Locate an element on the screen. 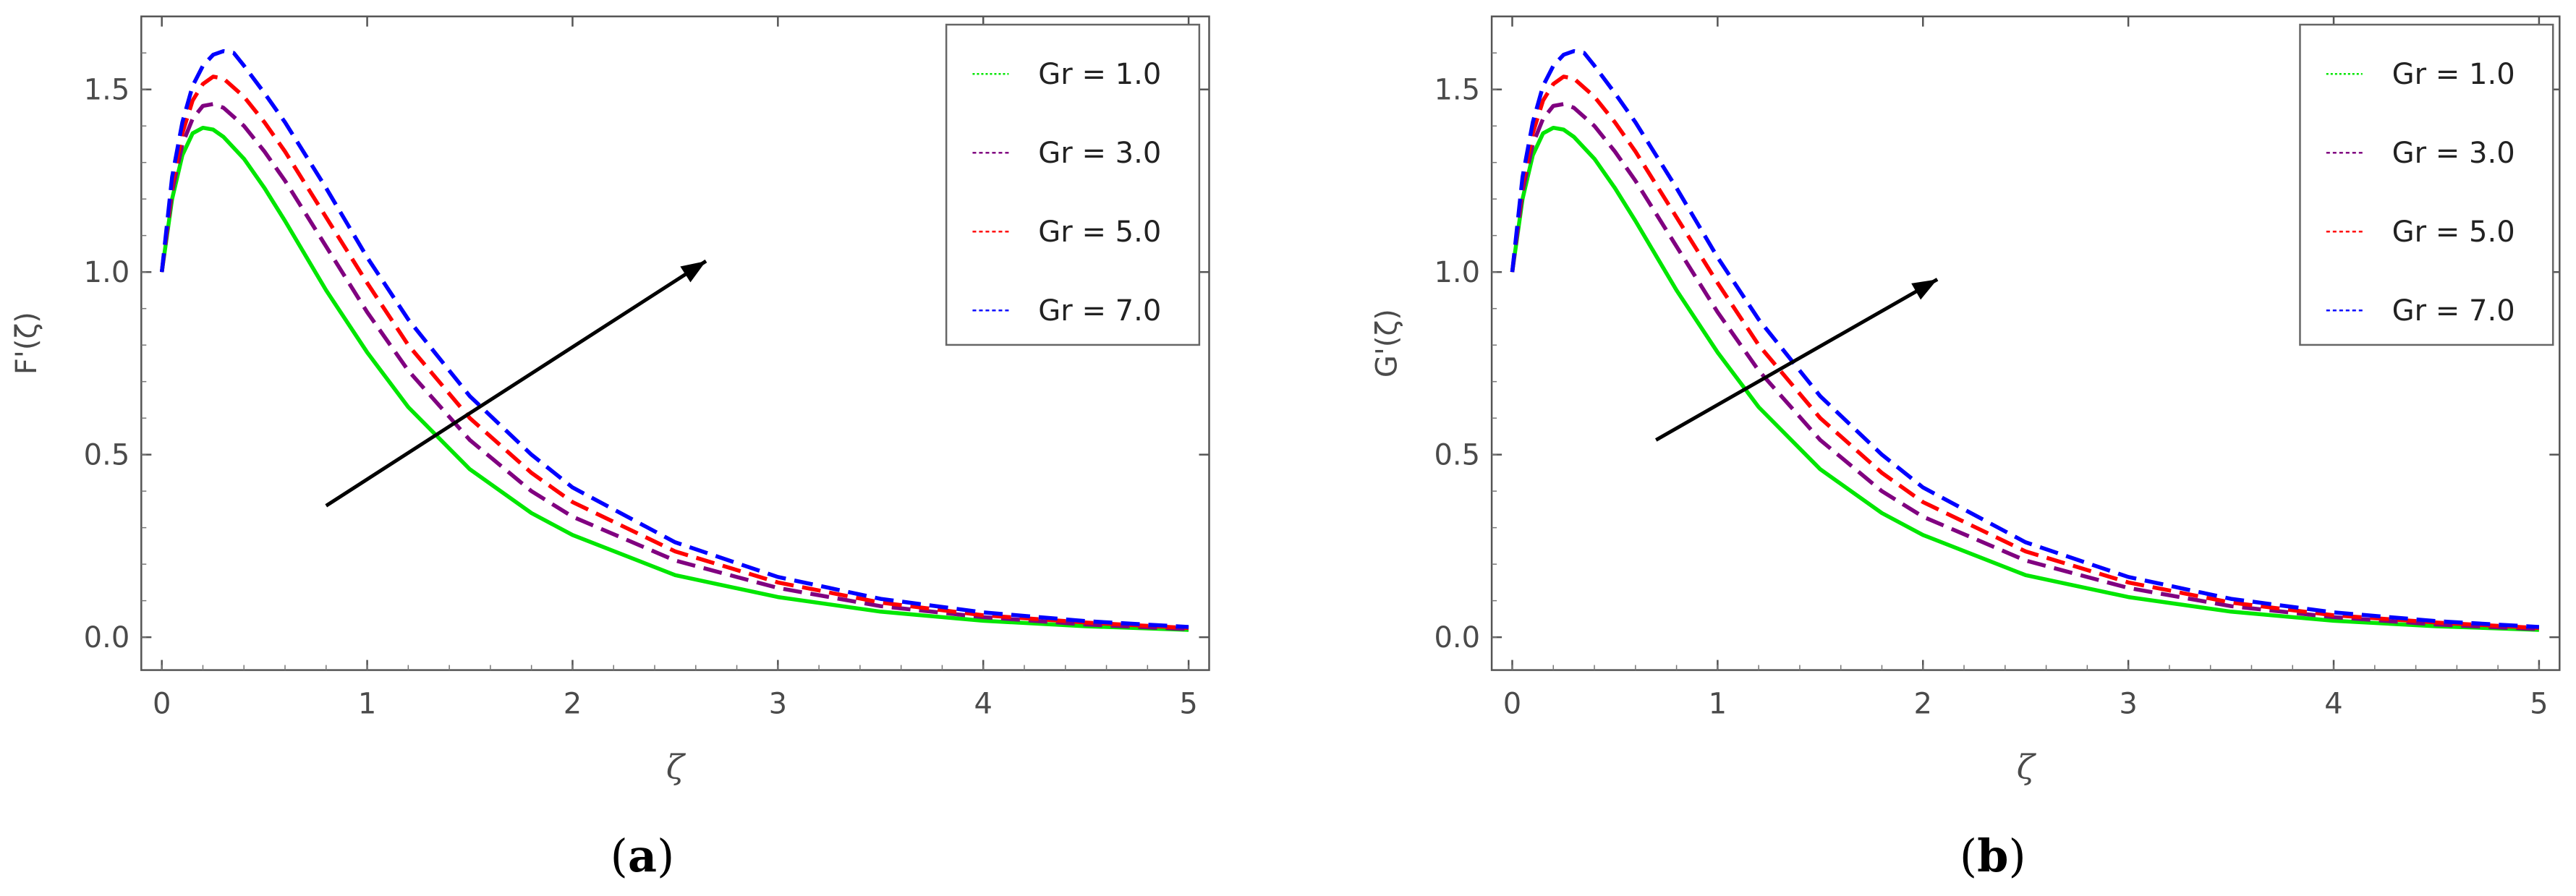 This screenshot has width=2576, height=896. panel-caption: (b) is located at coordinates (1993, 855).